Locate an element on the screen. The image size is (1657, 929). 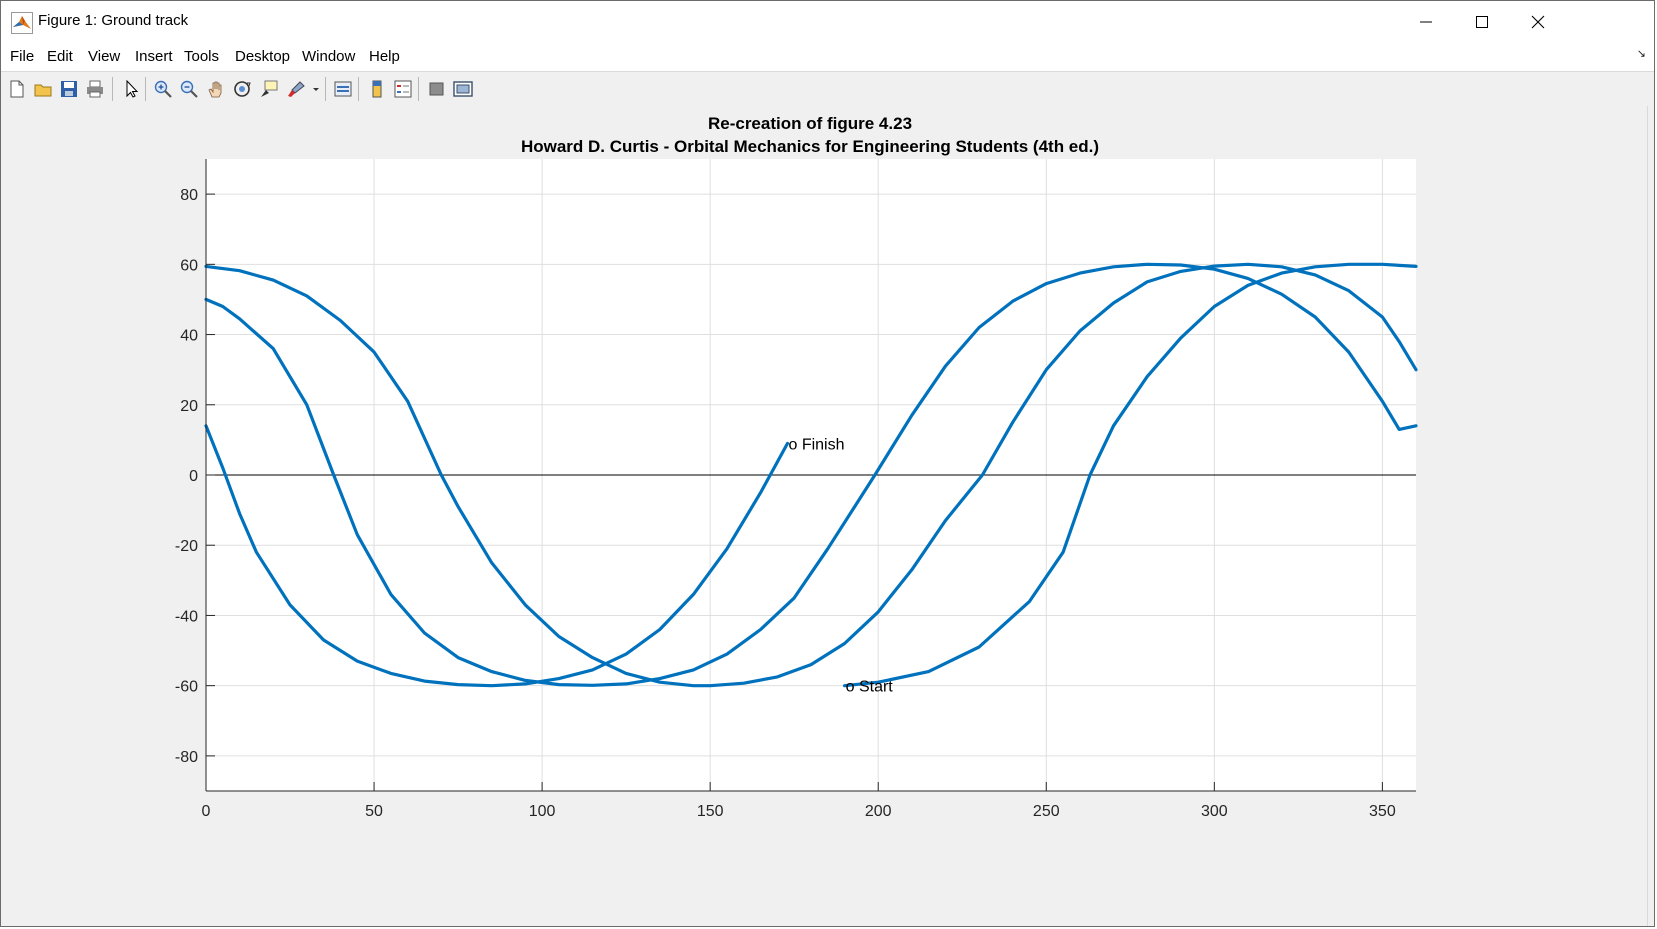
x-tick-label: 0 is located at coordinates (206, 811).